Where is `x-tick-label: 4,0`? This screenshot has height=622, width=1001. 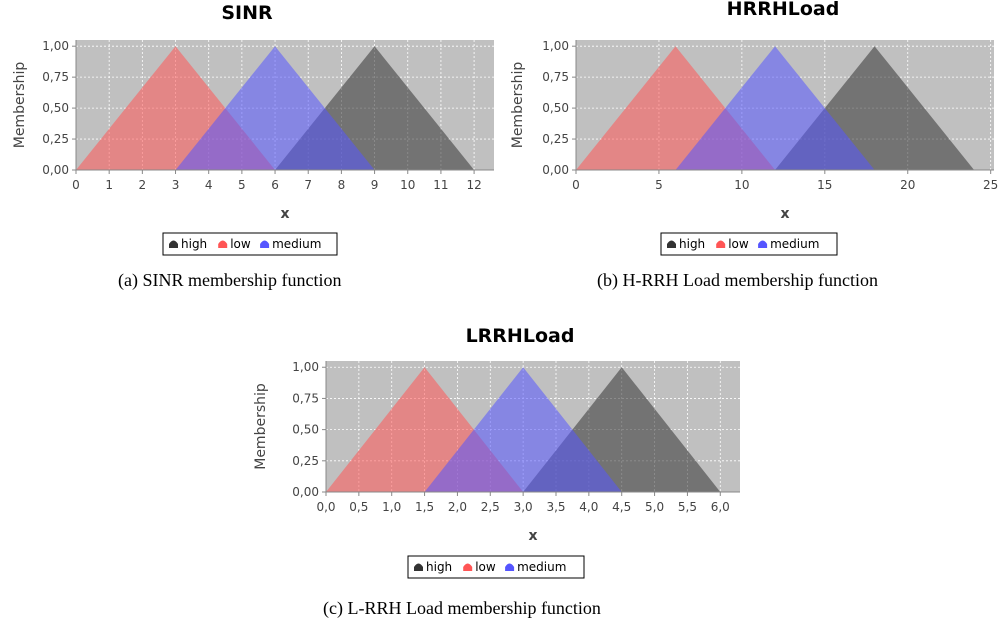
x-tick-label: 4,0 is located at coordinates (588, 507).